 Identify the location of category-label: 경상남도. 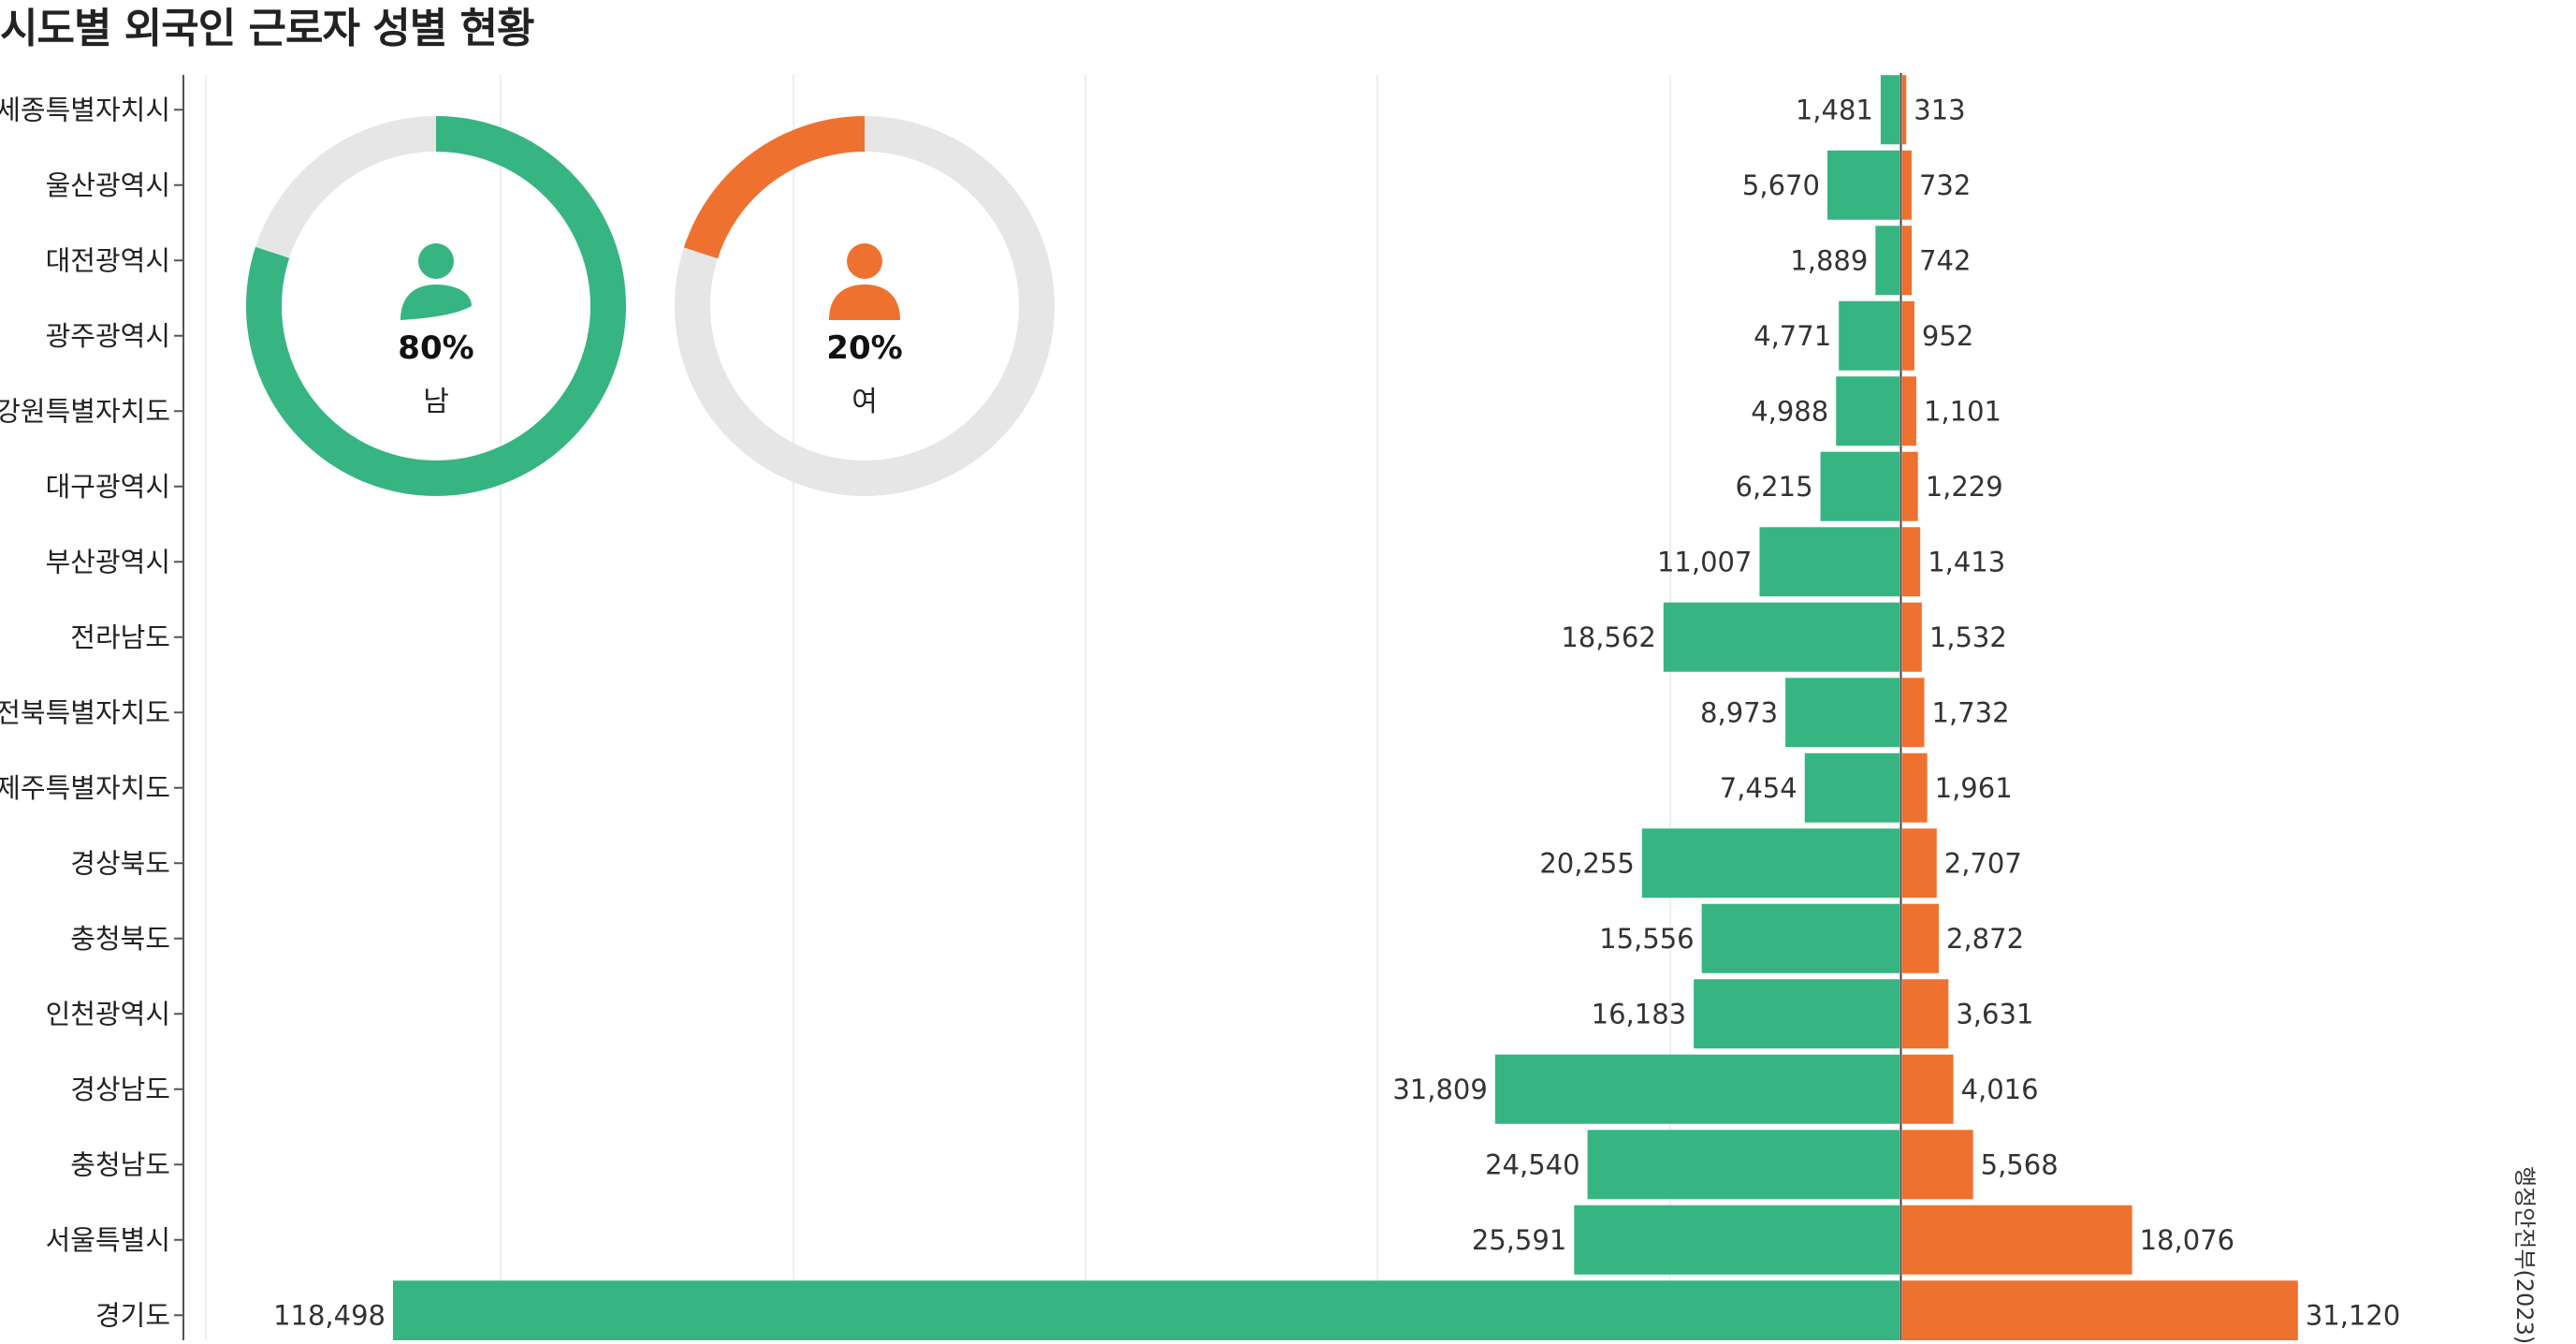
(120, 1089).